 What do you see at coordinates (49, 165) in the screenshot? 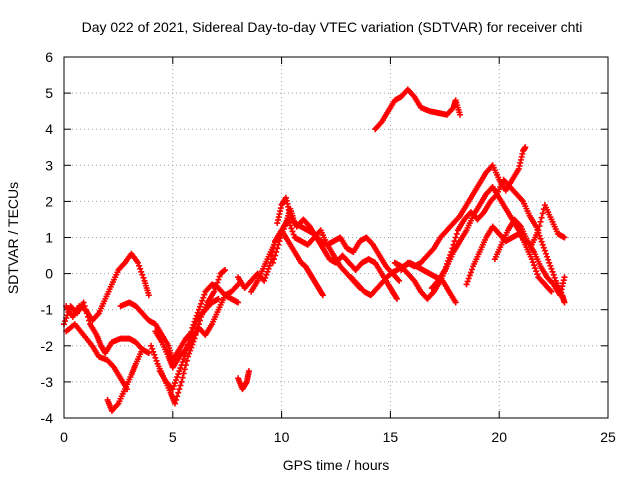
I see `y-tick-label: 3` at bounding box center [49, 165].